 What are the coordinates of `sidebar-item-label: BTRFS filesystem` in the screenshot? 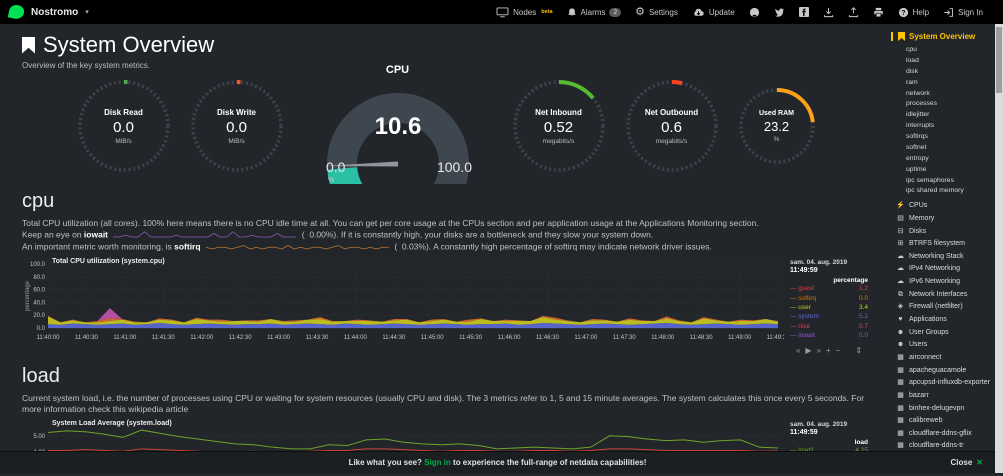 It's located at (937, 244).